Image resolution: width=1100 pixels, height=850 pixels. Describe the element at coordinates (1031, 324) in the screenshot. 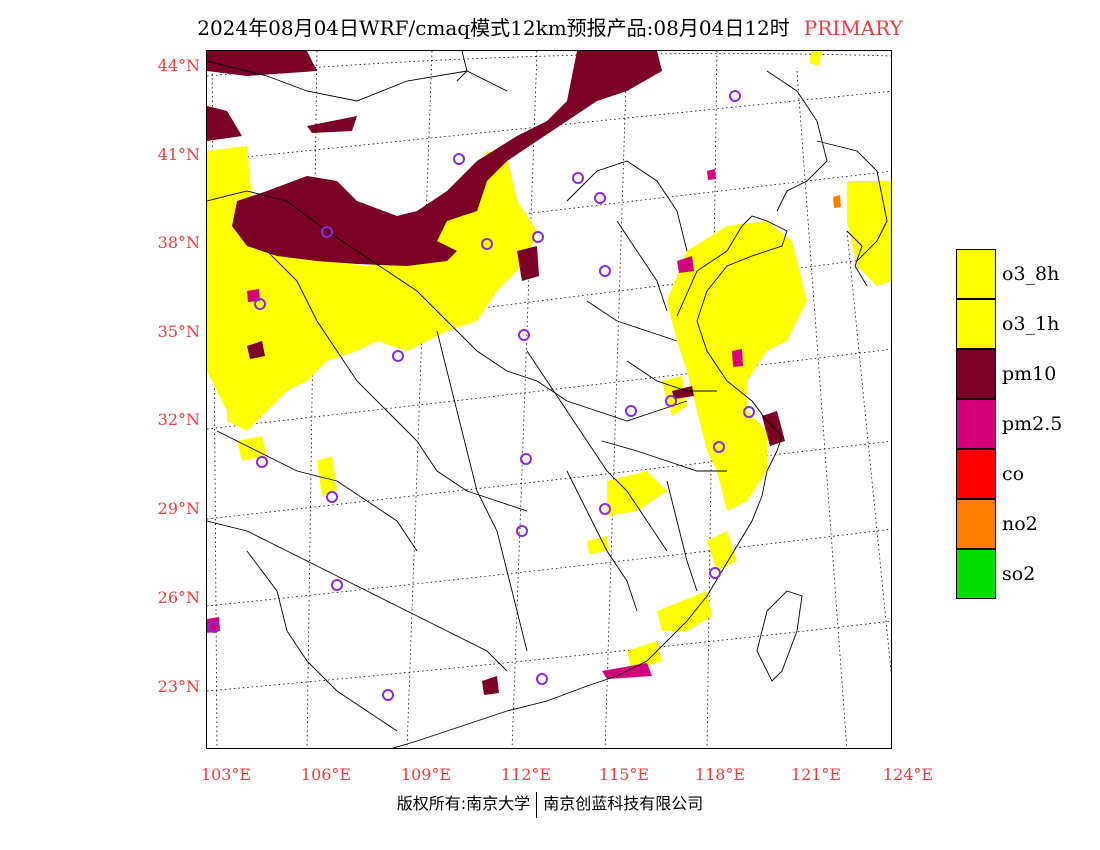

I see `legend-label: o3_1h` at that location.